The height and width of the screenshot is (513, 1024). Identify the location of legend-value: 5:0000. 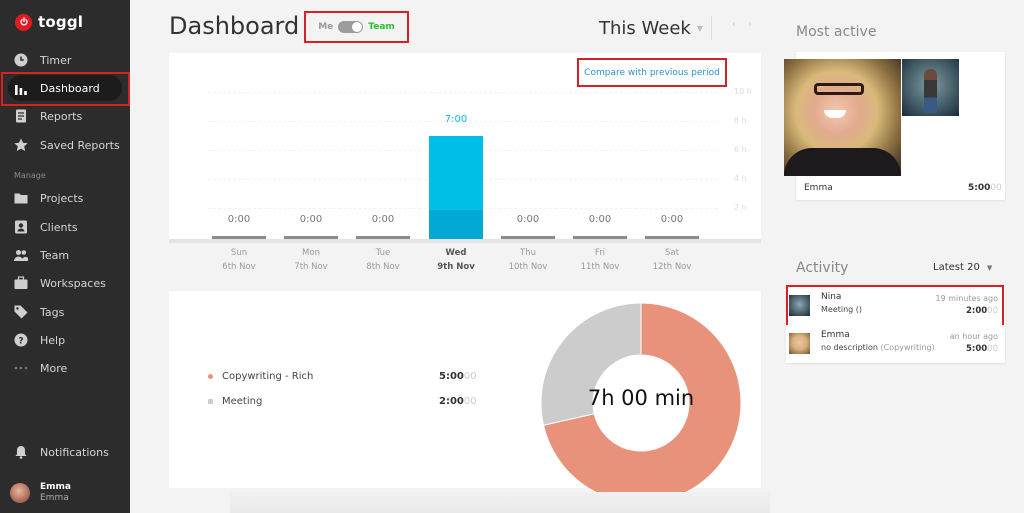
(458, 376).